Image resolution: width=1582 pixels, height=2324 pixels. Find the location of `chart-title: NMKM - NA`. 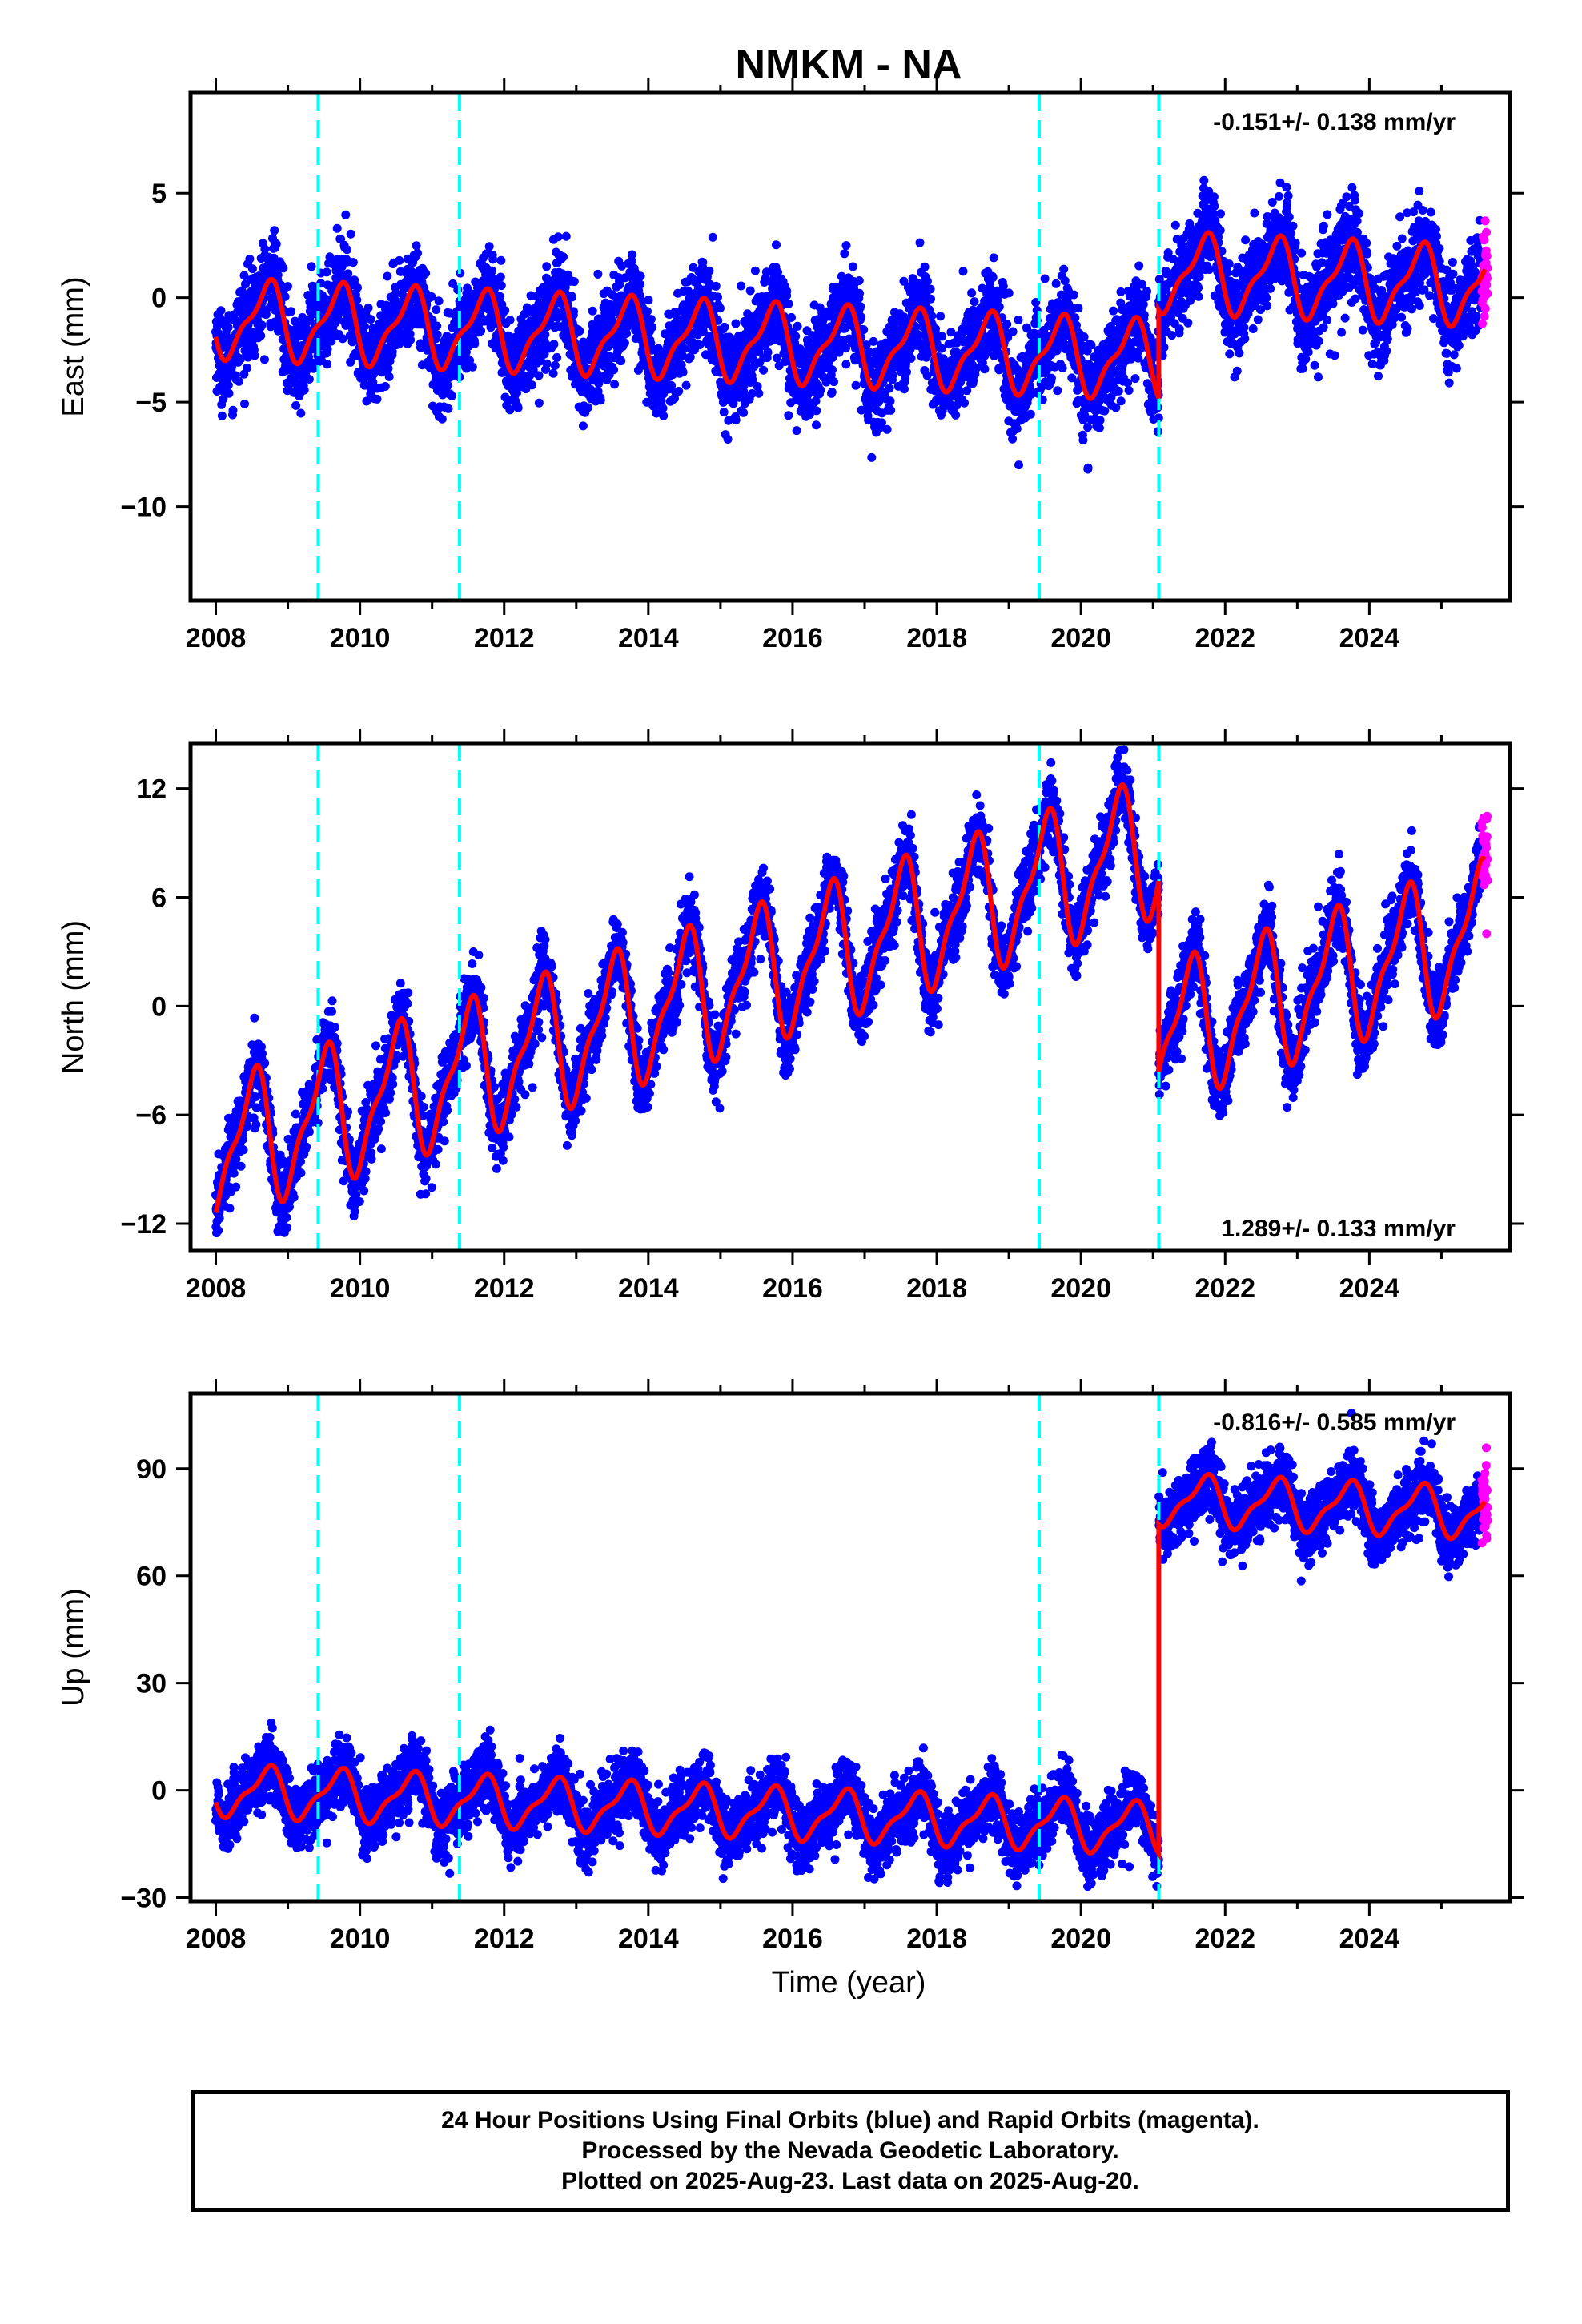

chart-title: NMKM - NA is located at coordinates (848, 65).